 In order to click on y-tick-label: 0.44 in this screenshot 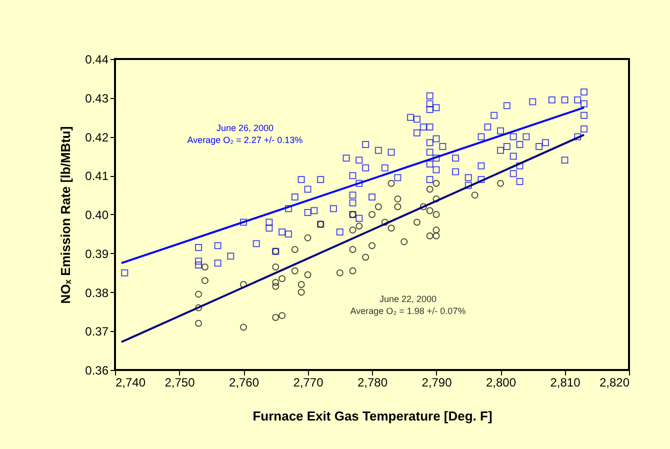, I will do `click(97, 59)`.